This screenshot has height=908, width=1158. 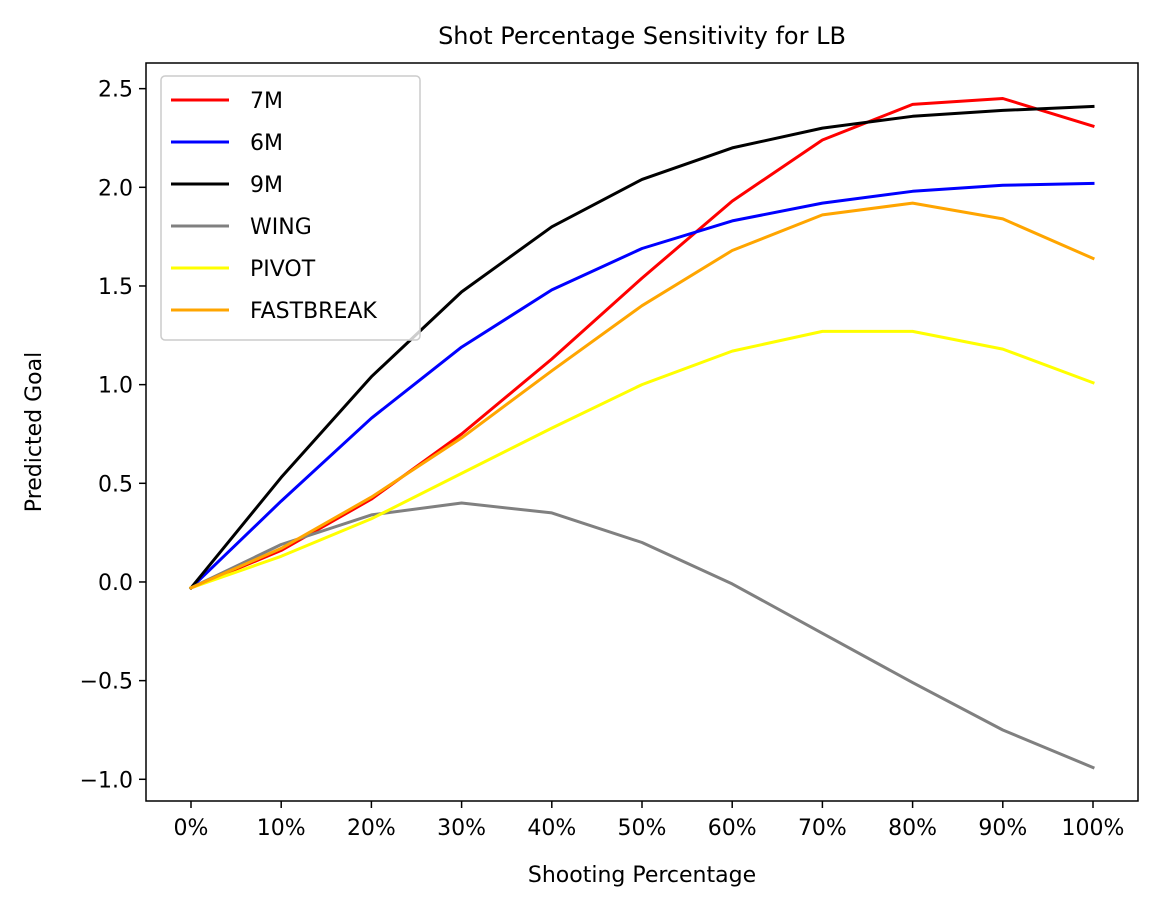 What do you see at coordinates (912, 828) in the screenshot?
I see `x-tick-label: 80%` at bounding box center [912, 828].